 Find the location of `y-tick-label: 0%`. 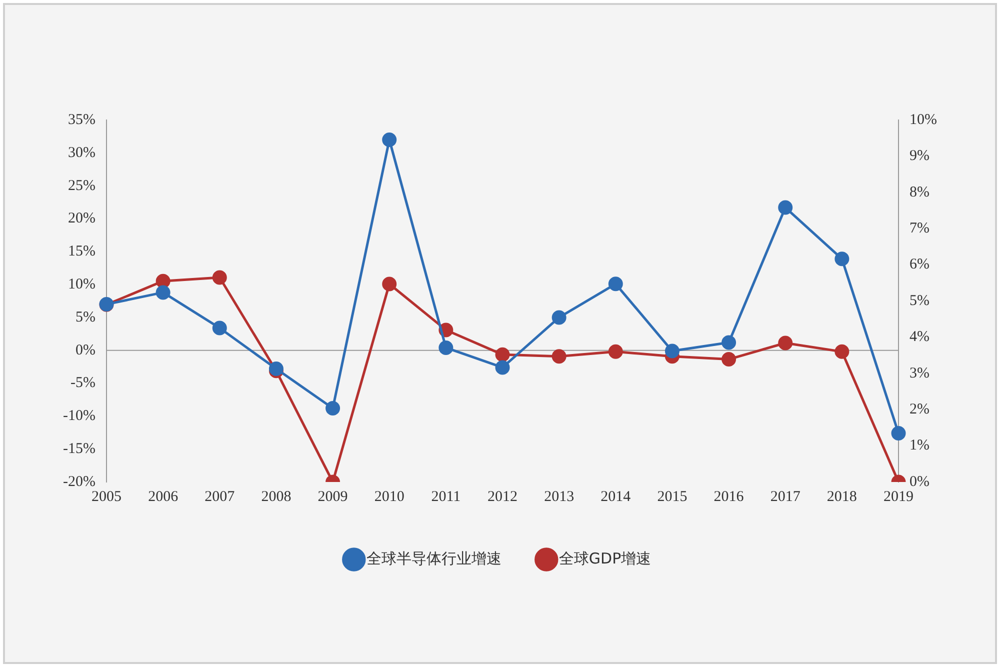

y-tick-label: 0% is located at coordinates (85, 350).